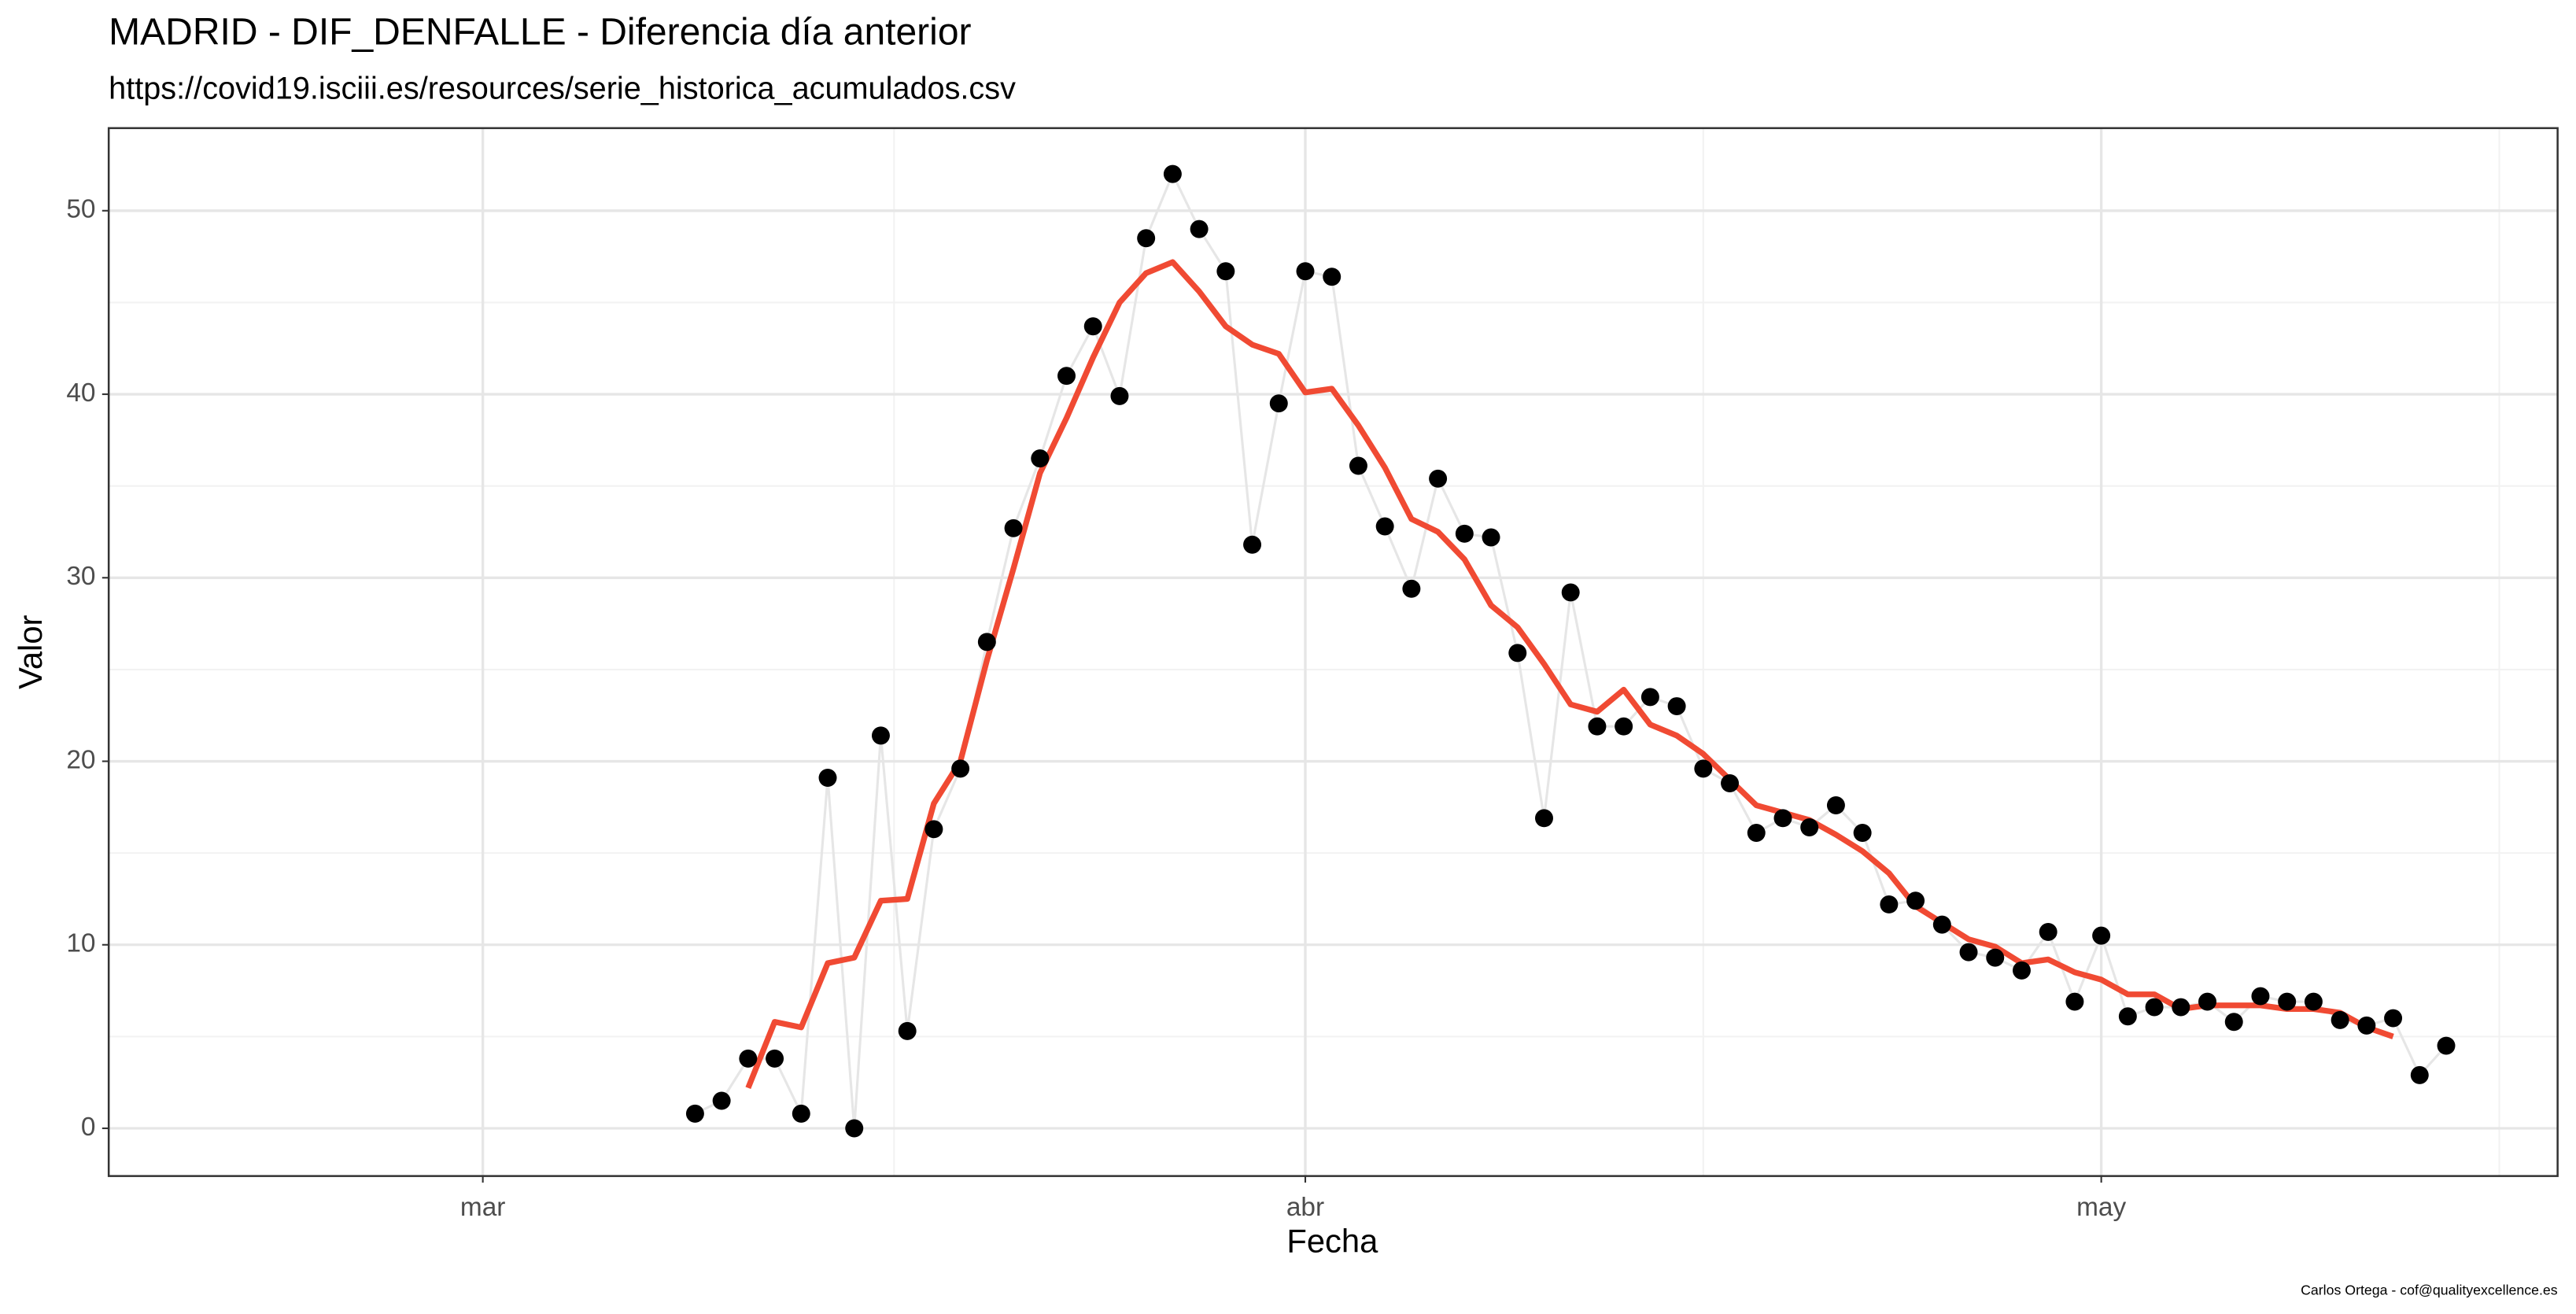 This screenshot has height=1314, width=2576. I want to click on caption: Carlos Ortega - cof@qualityexcellence.es, so click(2429, 1290).